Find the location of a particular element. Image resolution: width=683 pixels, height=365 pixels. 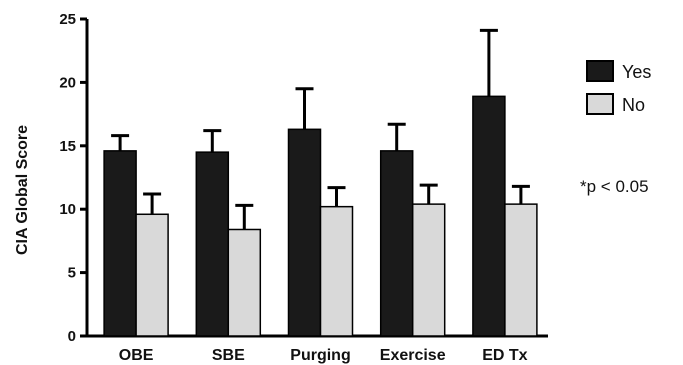

bar-yes-obe is located at coordinates (120, 243).